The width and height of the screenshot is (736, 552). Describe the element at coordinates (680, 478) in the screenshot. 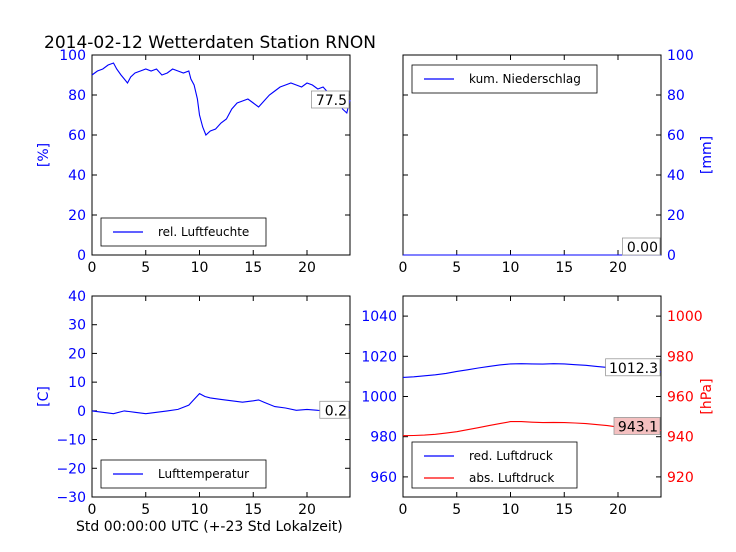

I see `y-tick-label-right: 920` at that location.